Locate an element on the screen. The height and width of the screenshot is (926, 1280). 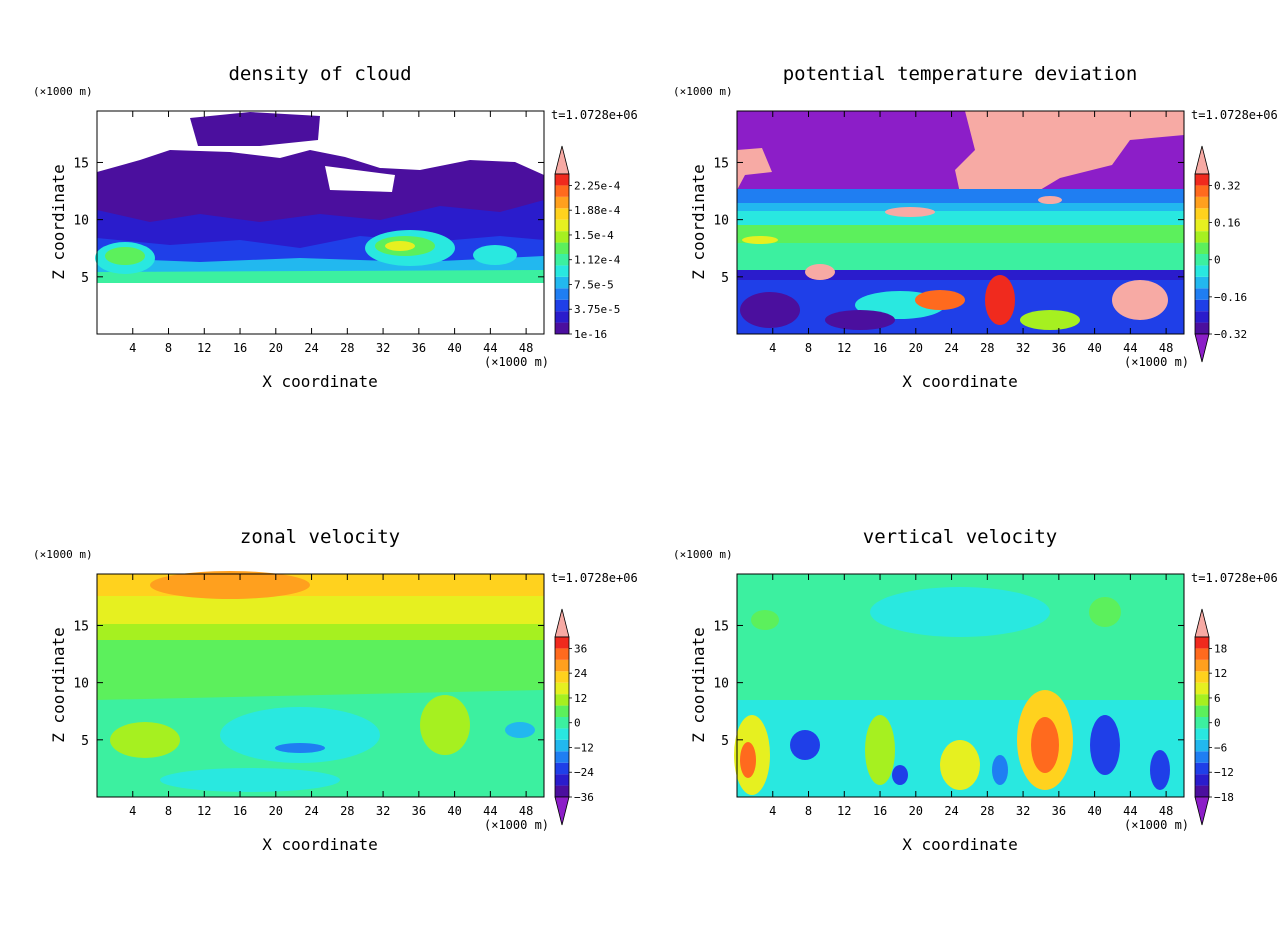
panel-title: potential temperature deviation is located at coordinates (960, 74).